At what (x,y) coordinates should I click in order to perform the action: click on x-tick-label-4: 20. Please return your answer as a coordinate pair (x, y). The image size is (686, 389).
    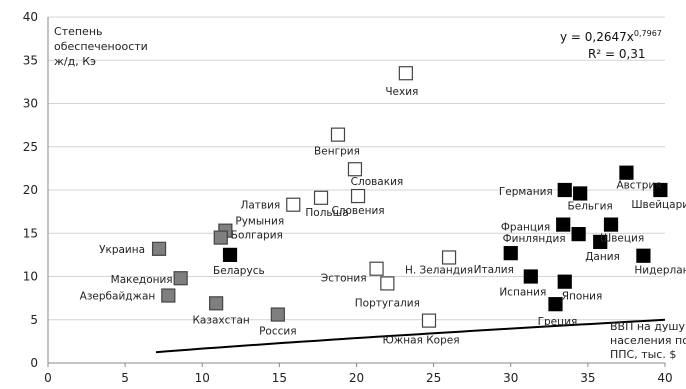
    Looking at the image, I should click on (356, 378).